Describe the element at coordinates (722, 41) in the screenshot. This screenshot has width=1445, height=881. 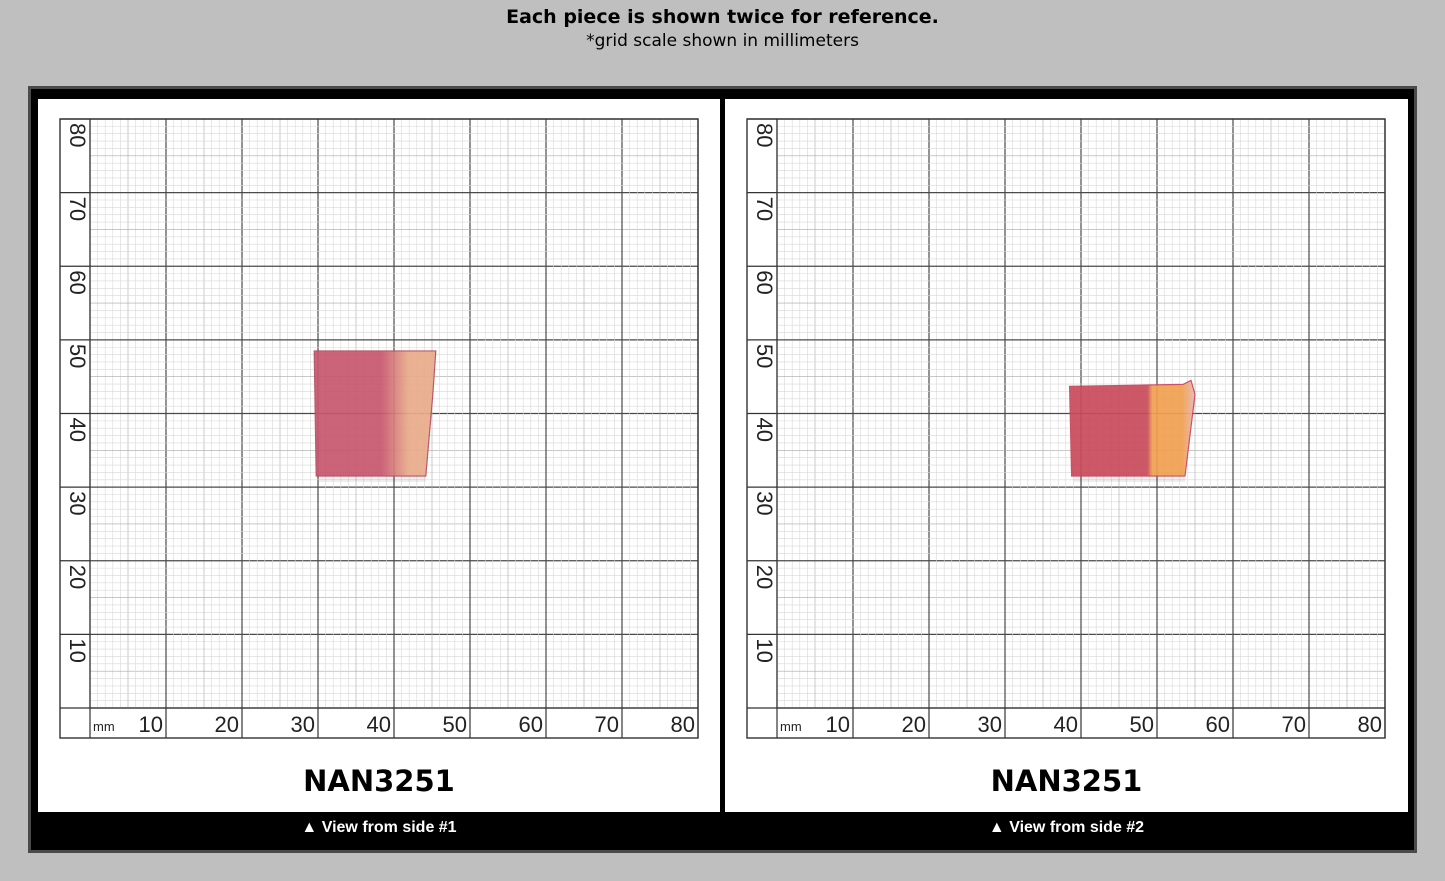
I see `header-subtitle: *grid scale shown in millimeters` at that location.